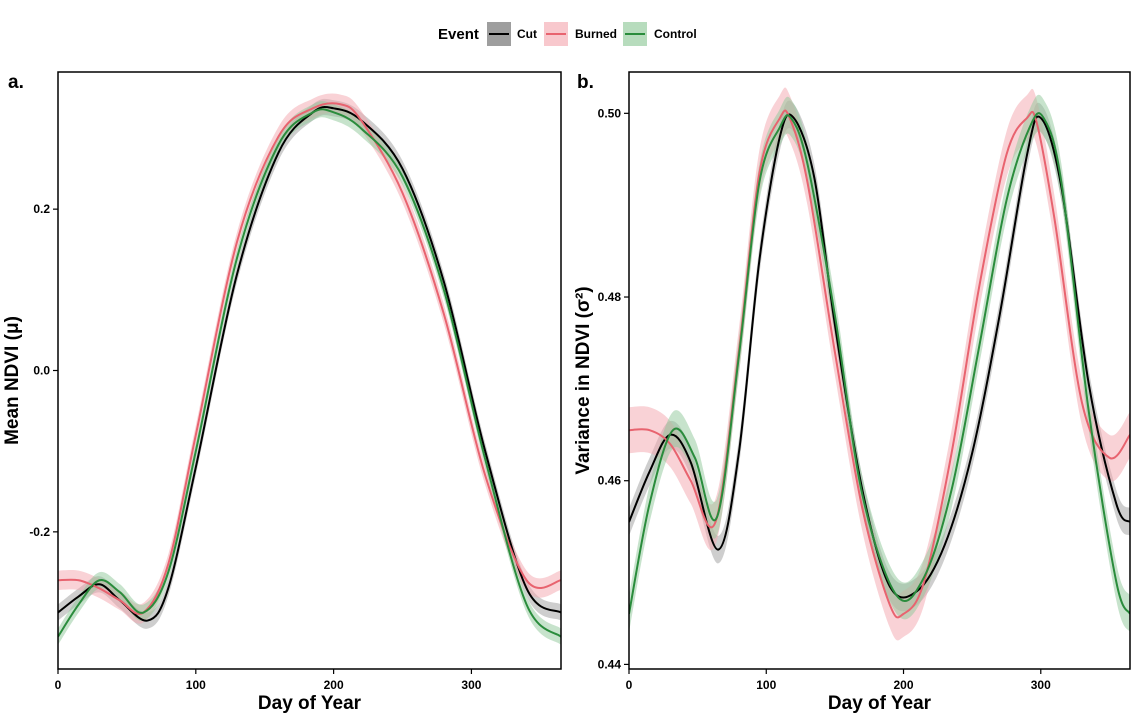 The height and width of the screenshot is (720, 1137). I want to click on panel-a-tag: a., so click(16, 82).